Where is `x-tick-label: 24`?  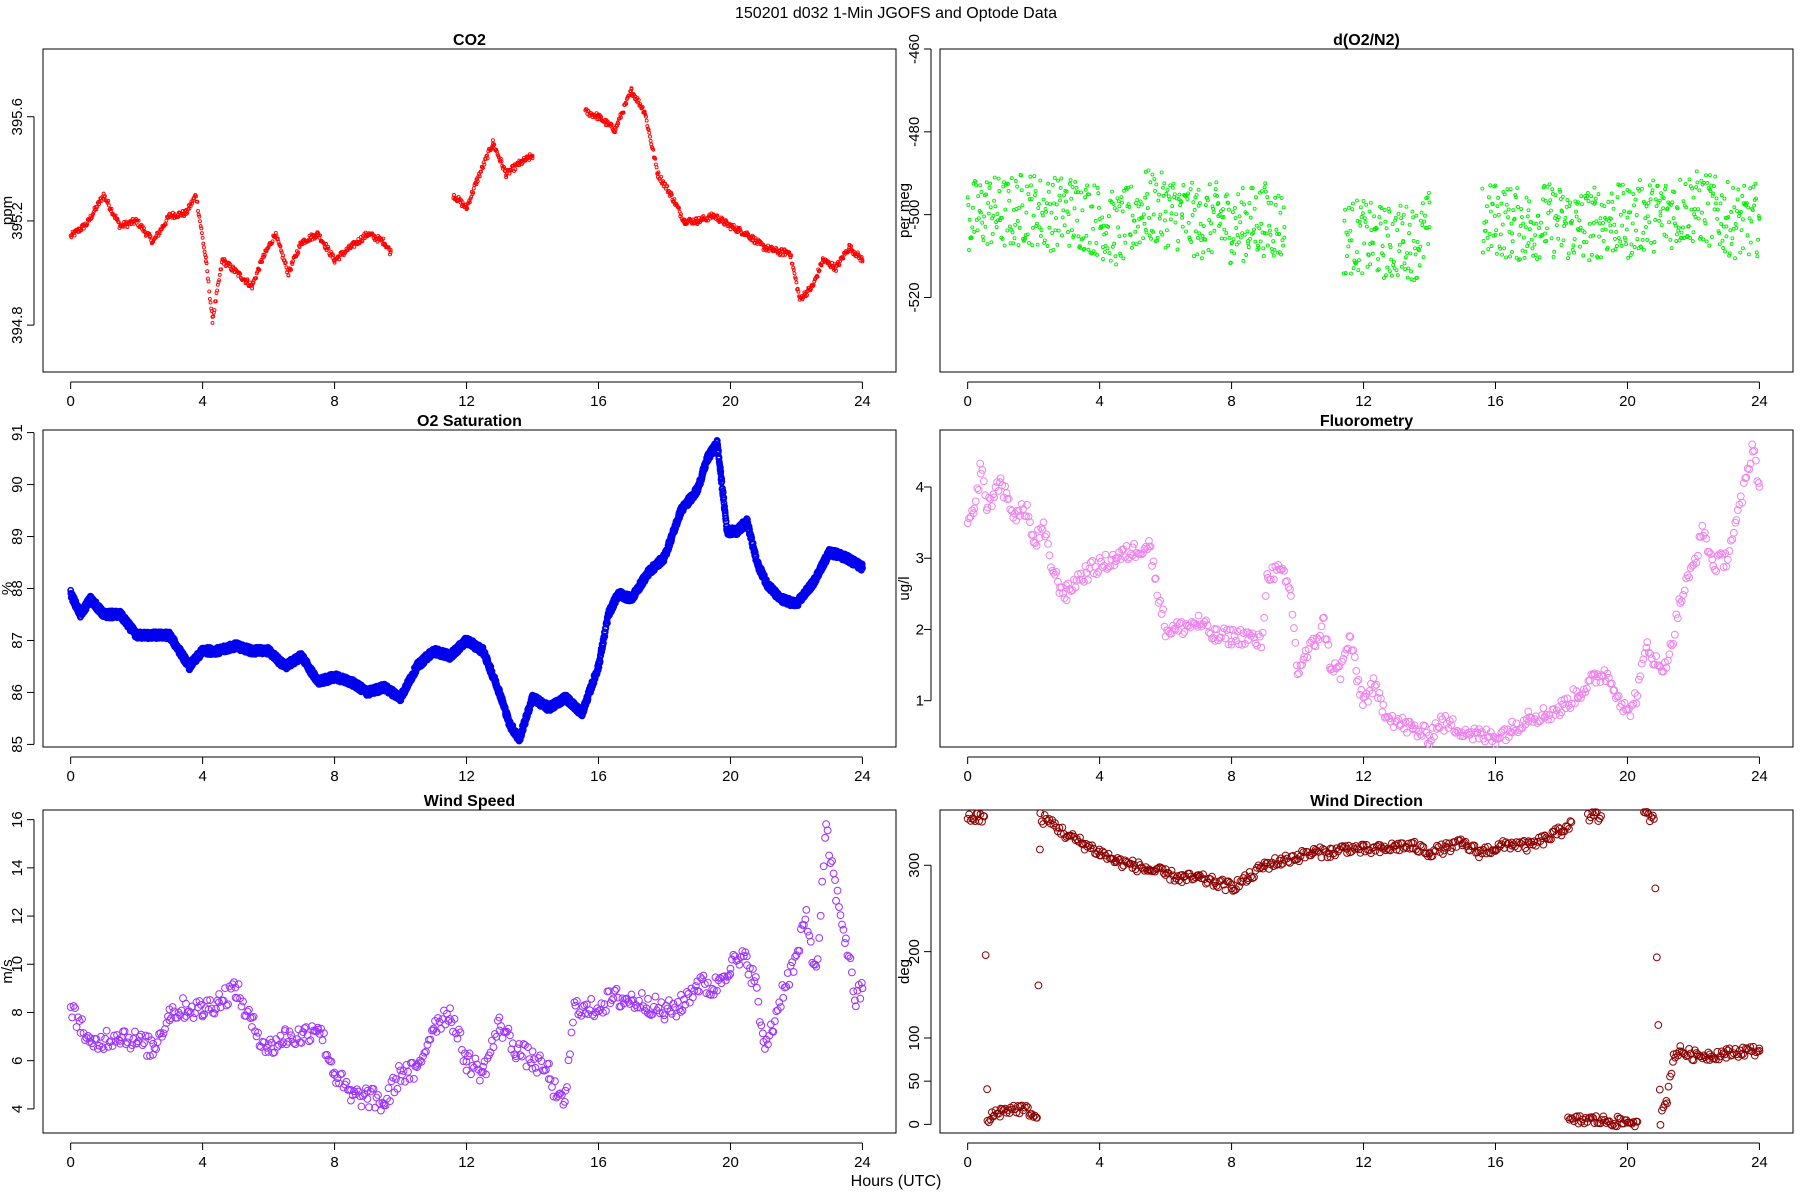
x-tick-label: 24 is located at coordinates (862, 401).